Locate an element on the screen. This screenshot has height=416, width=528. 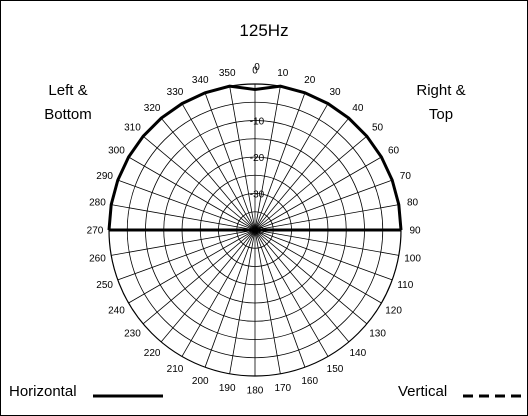
angle-tick-label: 330 is located at coordinates (175, 92).